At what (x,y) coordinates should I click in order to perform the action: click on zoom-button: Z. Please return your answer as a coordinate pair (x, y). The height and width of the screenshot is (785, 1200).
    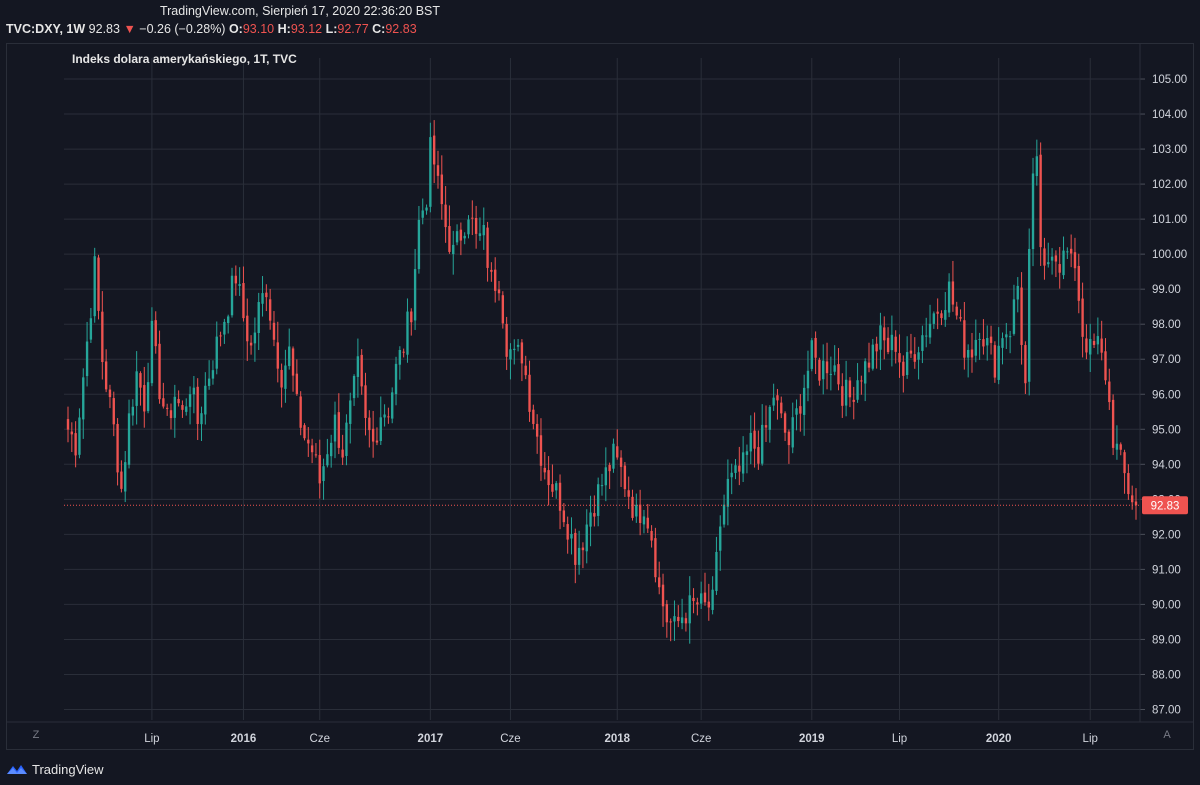
    Looking at the image, I should click on (36, 735).